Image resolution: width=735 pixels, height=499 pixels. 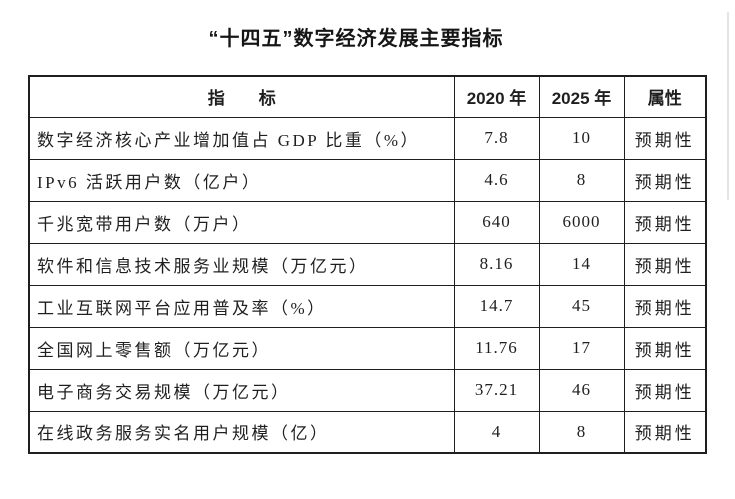 What do you see at coordinates (241, 306) in the screenshot?
I see `indicator-cell: 工业互联网平台应用普及率（%）` at bounding box center [241, 306].